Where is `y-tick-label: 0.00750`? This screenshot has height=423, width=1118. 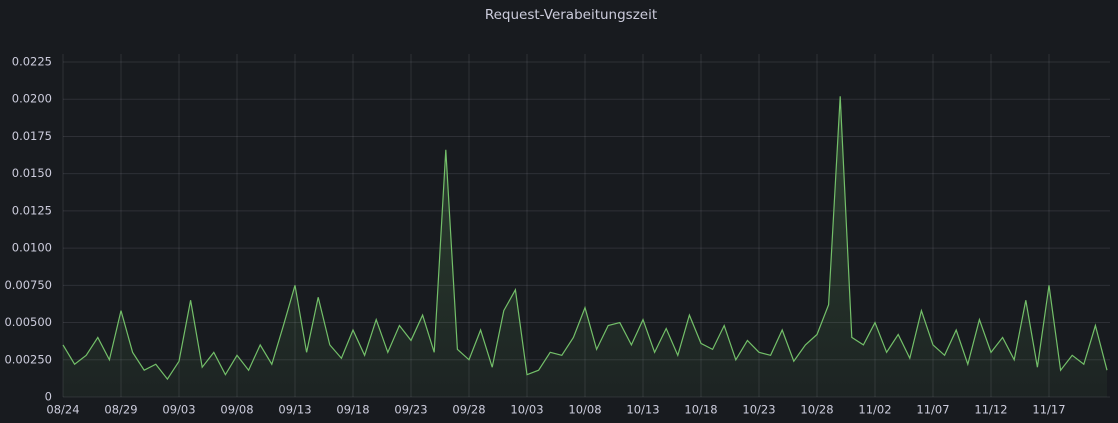
y-tick-label: 0.00750 is located at coordinates (28, 285).